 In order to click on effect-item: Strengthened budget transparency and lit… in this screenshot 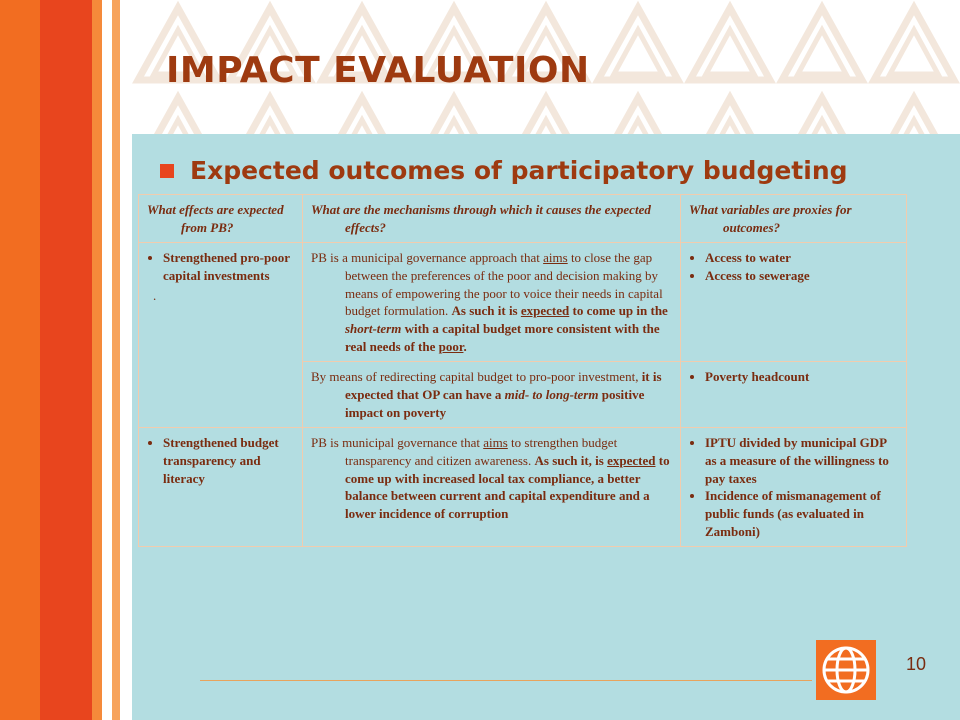, I will do `click(228, 460)`.